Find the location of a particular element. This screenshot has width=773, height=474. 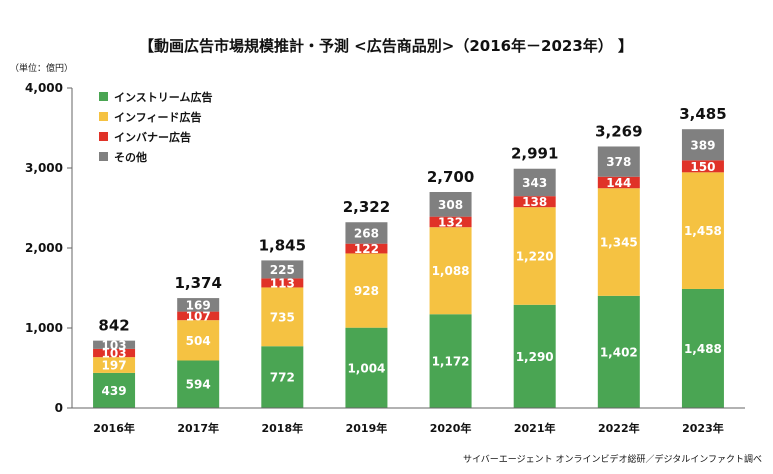

segment-value-label: 1,345 is located at coordinates (619, 243).